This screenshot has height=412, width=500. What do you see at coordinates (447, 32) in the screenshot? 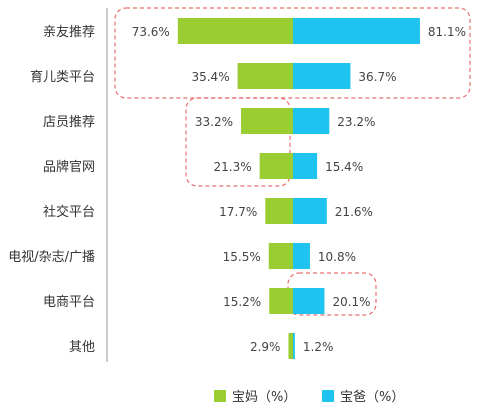
I see `data-label-dad: 81.1%` at bounding box center [447, 32].